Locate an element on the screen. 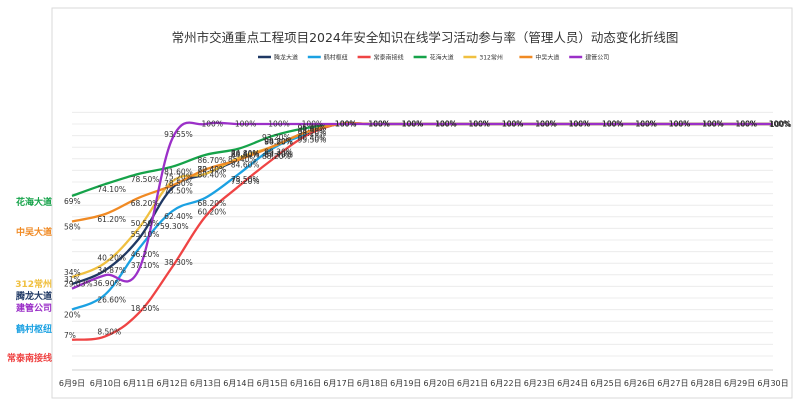 The width and height of the screenshot is (800, 404). data-label: 93.55% is located at coordinates (178, 134).